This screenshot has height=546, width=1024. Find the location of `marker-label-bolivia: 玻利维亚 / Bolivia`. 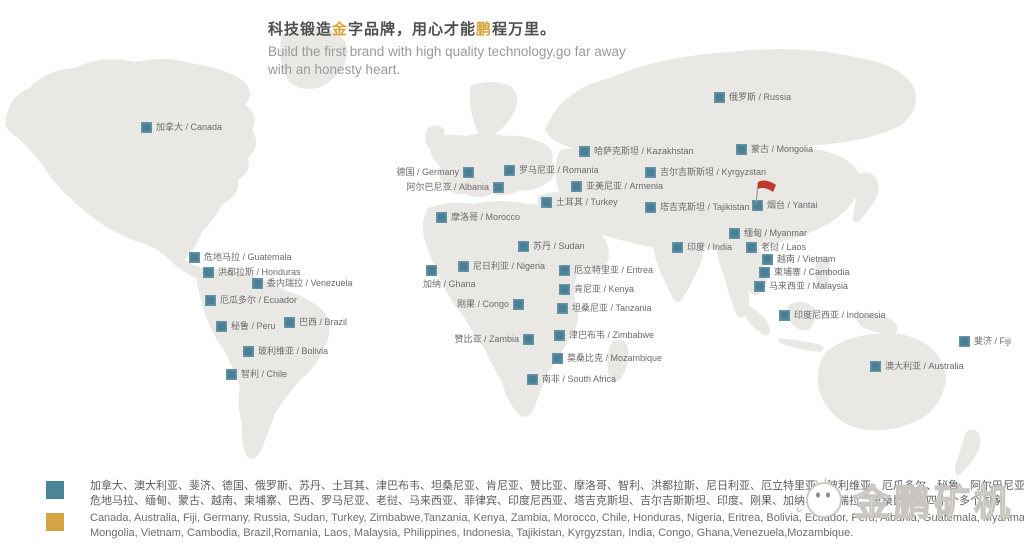

marker-label-bolivia: 玻利维亚 / Bolivia is located at coordinates (293, 351).